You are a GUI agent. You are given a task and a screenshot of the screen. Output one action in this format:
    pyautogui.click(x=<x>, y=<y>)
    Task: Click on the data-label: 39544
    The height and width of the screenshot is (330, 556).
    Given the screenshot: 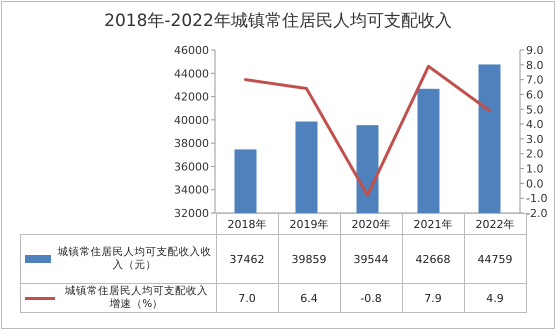 What is the action you would take?
    pyautogui.click(x=371, y=259)
    